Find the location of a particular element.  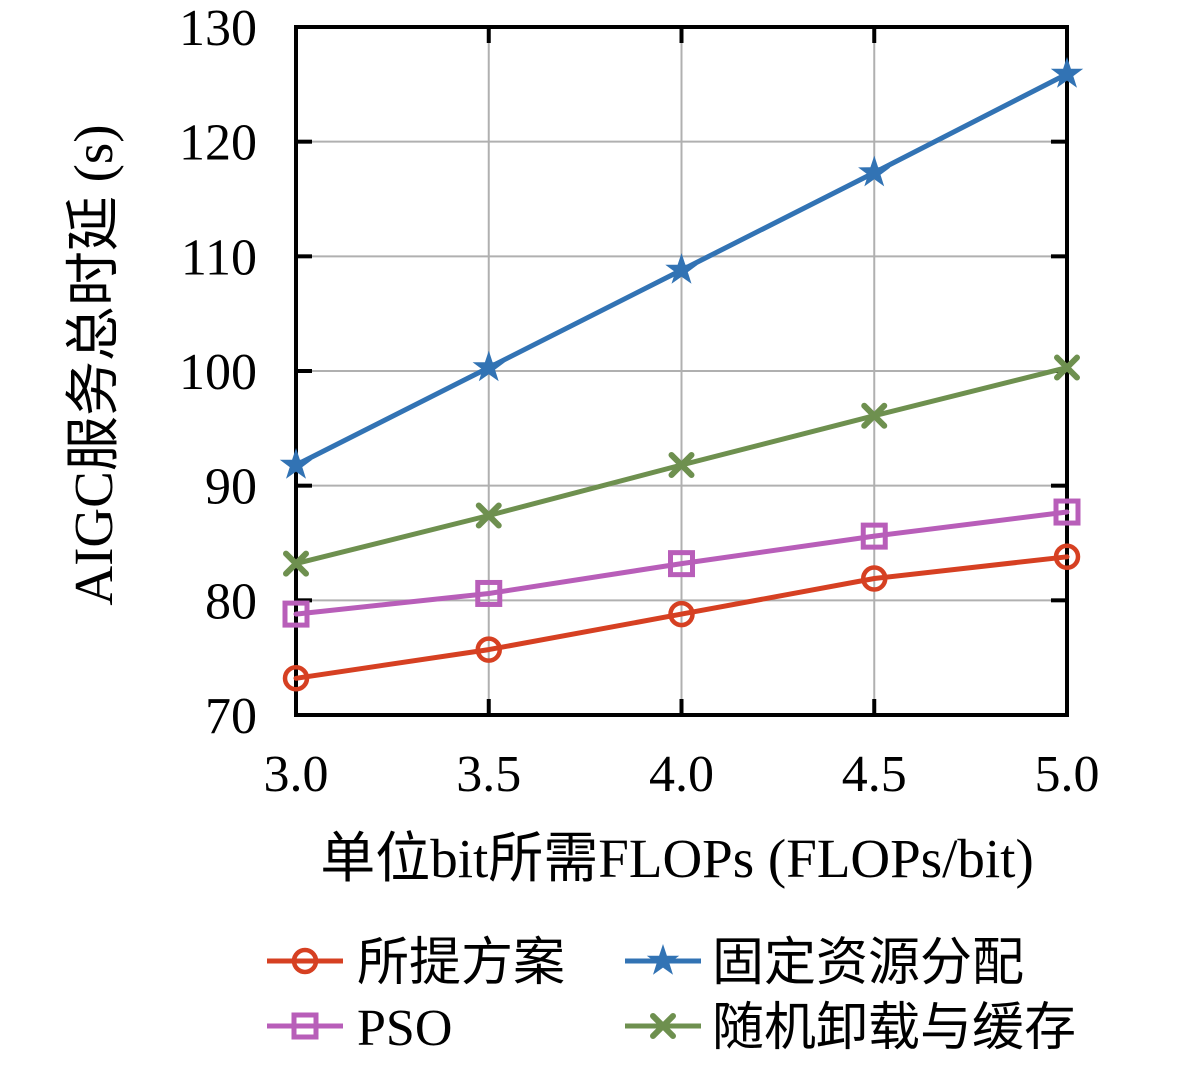

y-tick-label: 70 is located at coordinates (231, 716).